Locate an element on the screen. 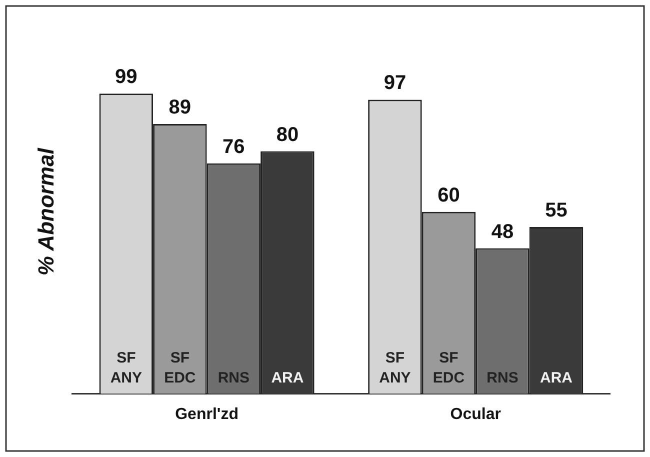 This screenshot has height=457, width=650. data-label: 76 is located at coordinates (233, 147).